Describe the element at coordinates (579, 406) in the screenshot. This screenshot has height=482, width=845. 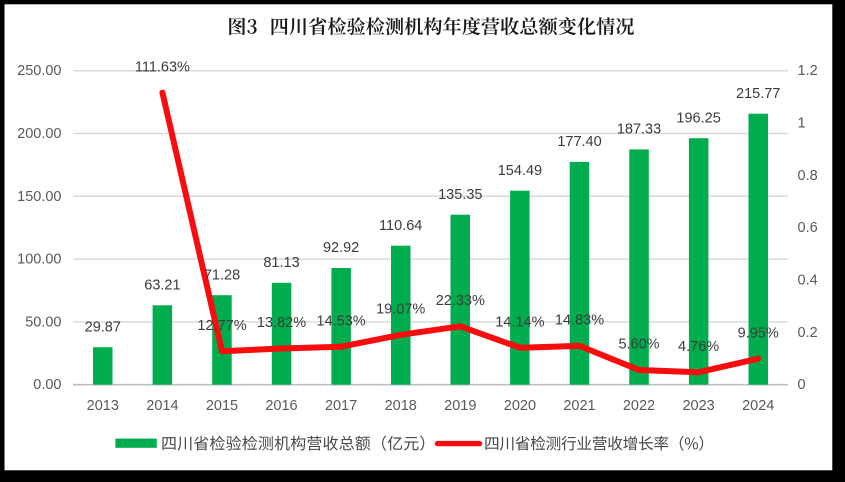
I see `svg-text: 2021` at that location.